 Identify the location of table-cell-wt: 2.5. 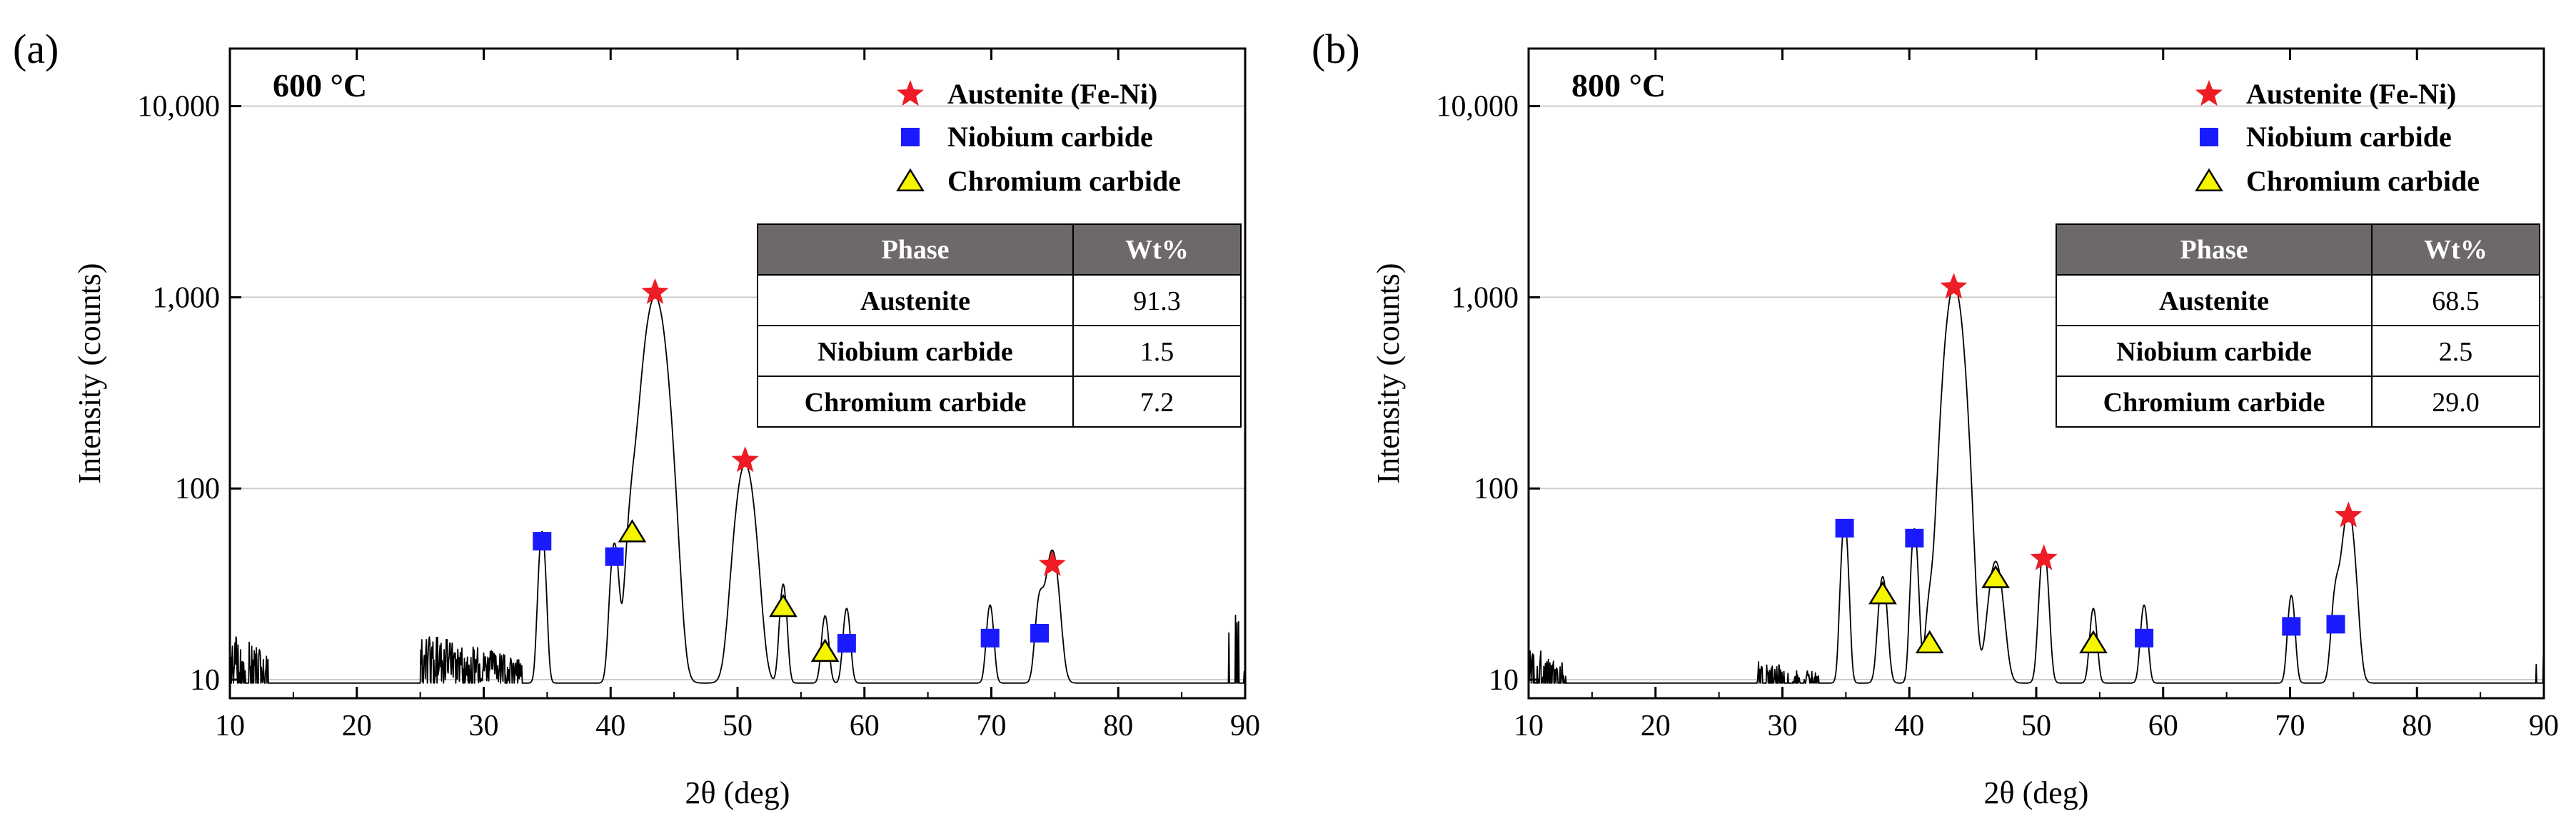
(2456, 352).